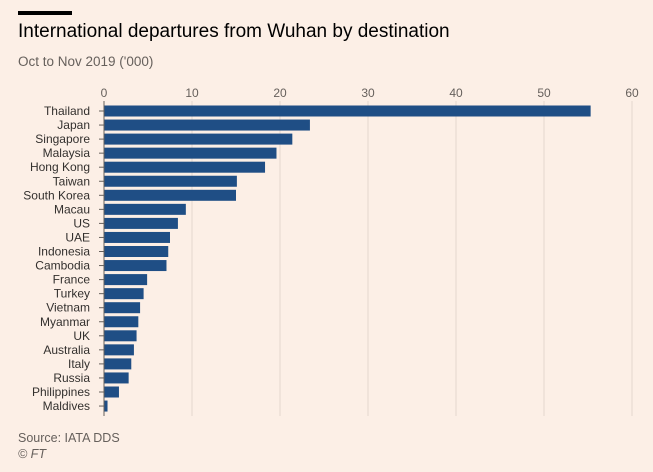 Image resolution: width=653 pixels, height=472 pixels. I want to click on category-label: Maldives, so click(66, 406).